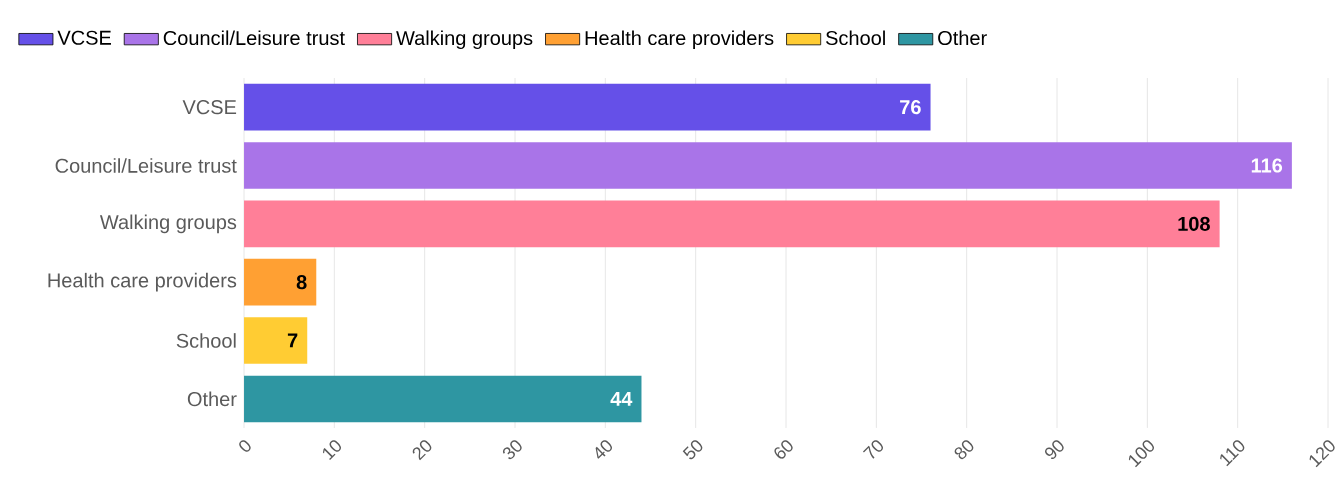 Image resolution: width=1337 pixels, height=490 pixels. Describe the element at coordinates (855, 38) in the screenshot. I see `legend-label: School` at that location.